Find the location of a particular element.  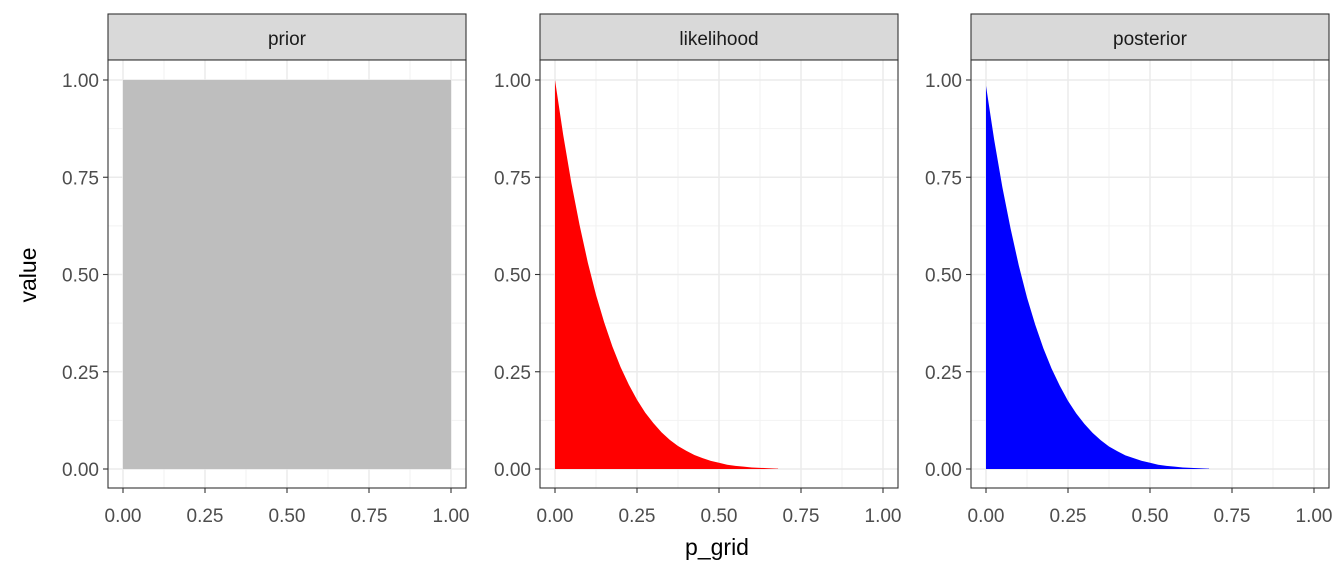

x-axis-title: p_grid is located at coordinates (717, 547).